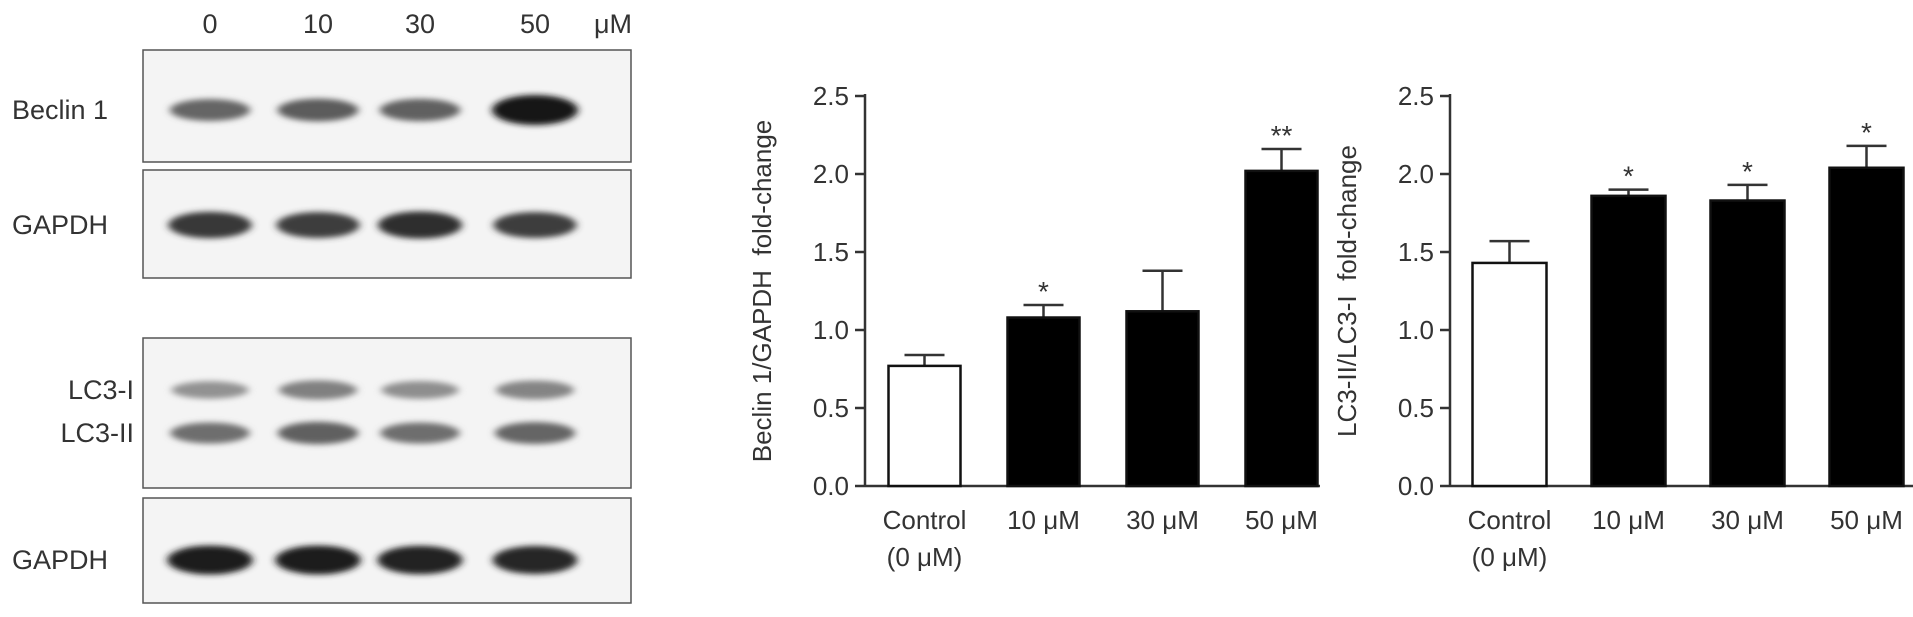  Describe the element at coordinates (318, 24) in the screenshot. I see `lane-label: 10` at that location.